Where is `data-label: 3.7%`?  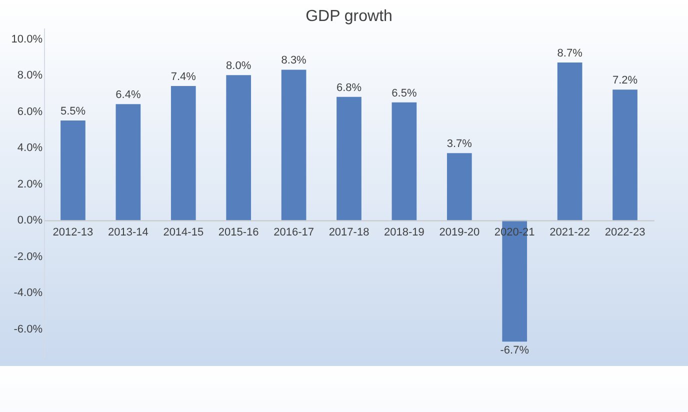
data-label: 3.7% is located at coordinates (459, 144).